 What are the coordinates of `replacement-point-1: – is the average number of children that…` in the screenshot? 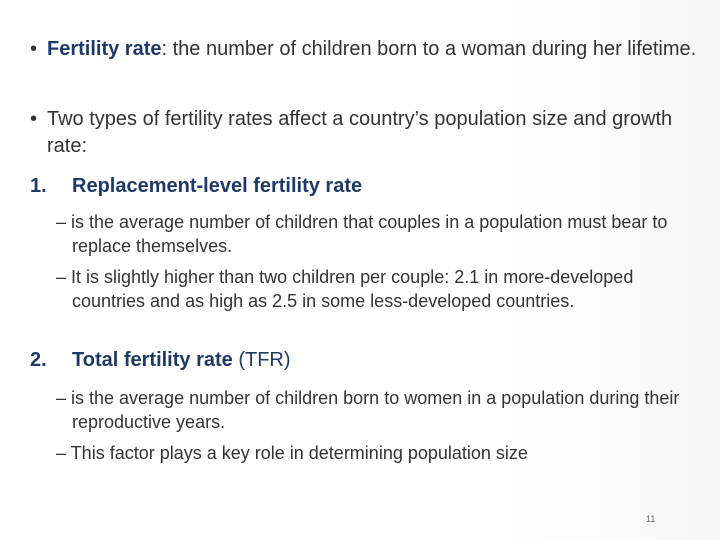 It's located at (362, 234).